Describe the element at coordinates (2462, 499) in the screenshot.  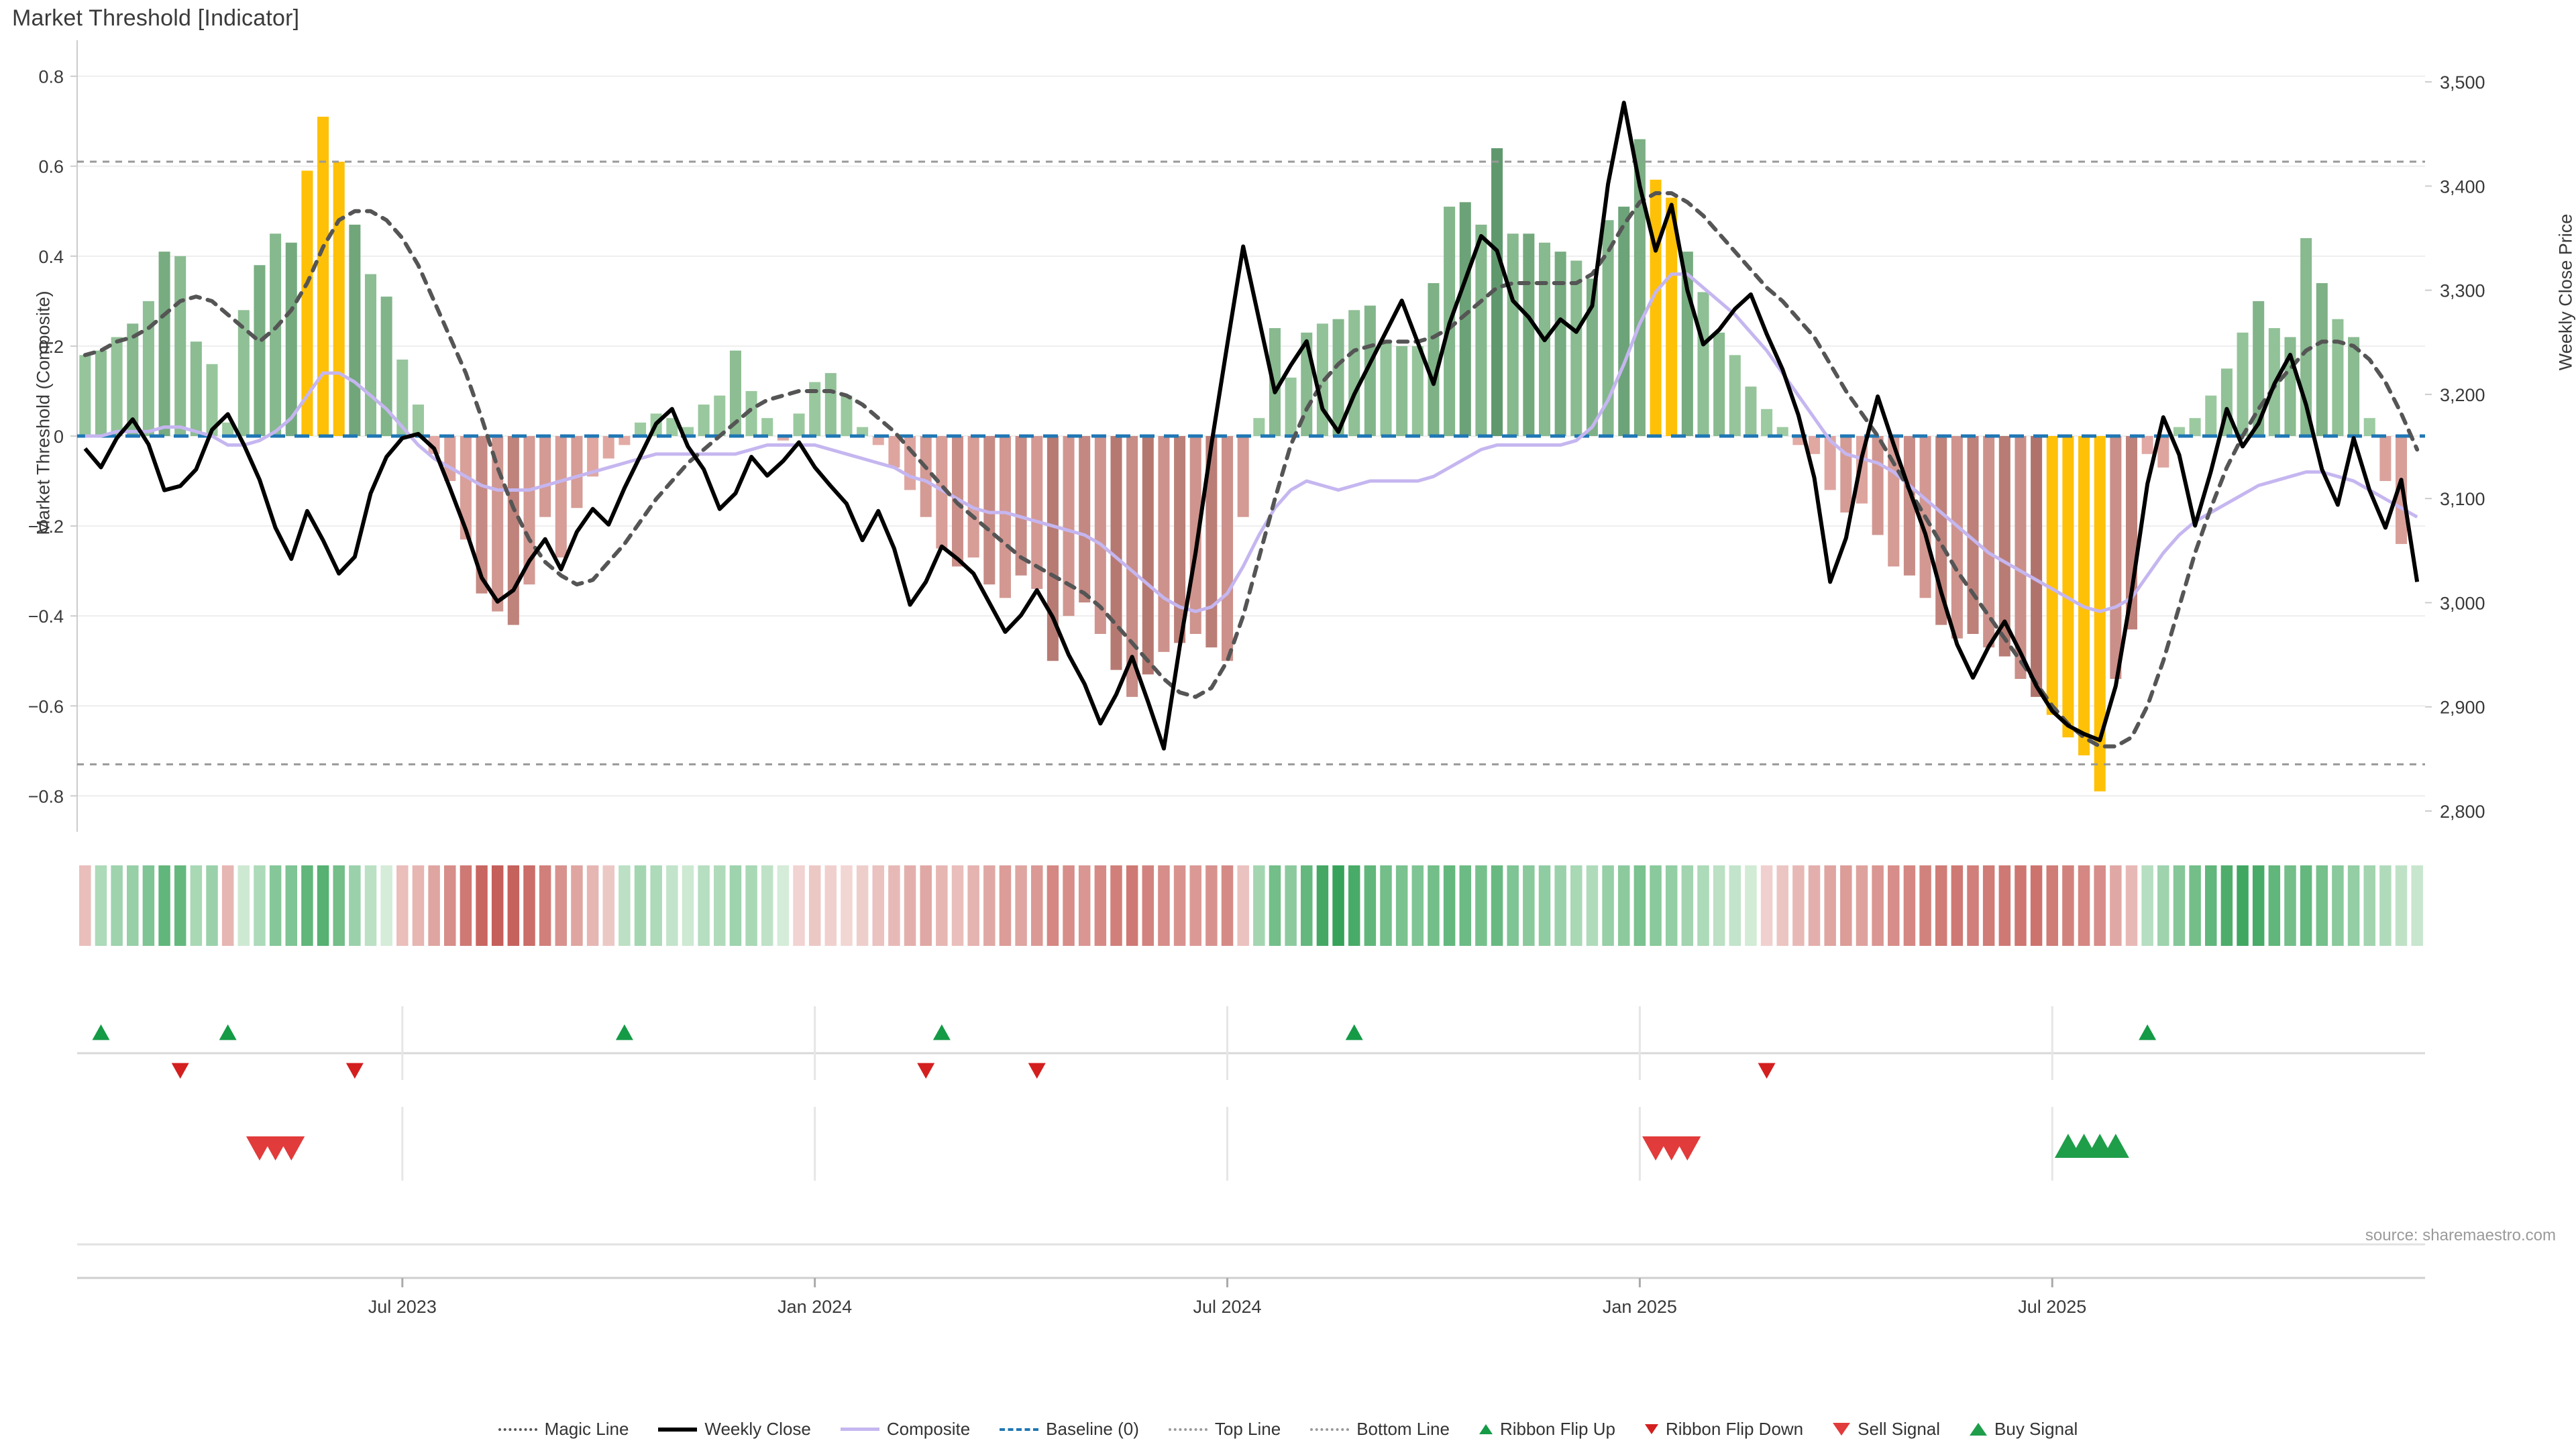
I see `y-axis-right-tick: 3,100` at that location.